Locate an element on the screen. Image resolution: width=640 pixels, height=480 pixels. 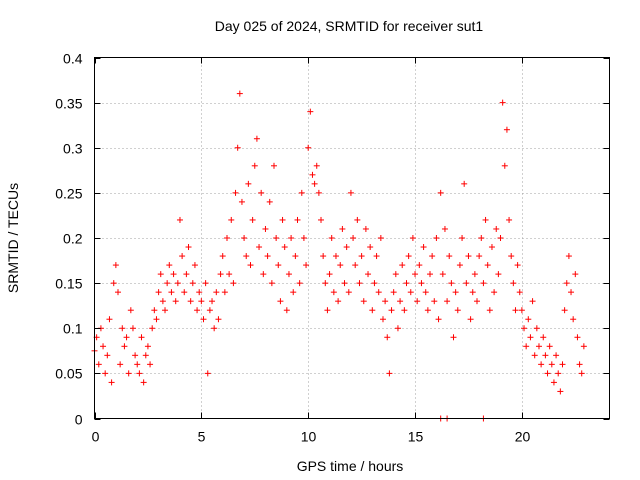
y-axis-label: SRMTID / TECUs is located at coordinates (13, 238).